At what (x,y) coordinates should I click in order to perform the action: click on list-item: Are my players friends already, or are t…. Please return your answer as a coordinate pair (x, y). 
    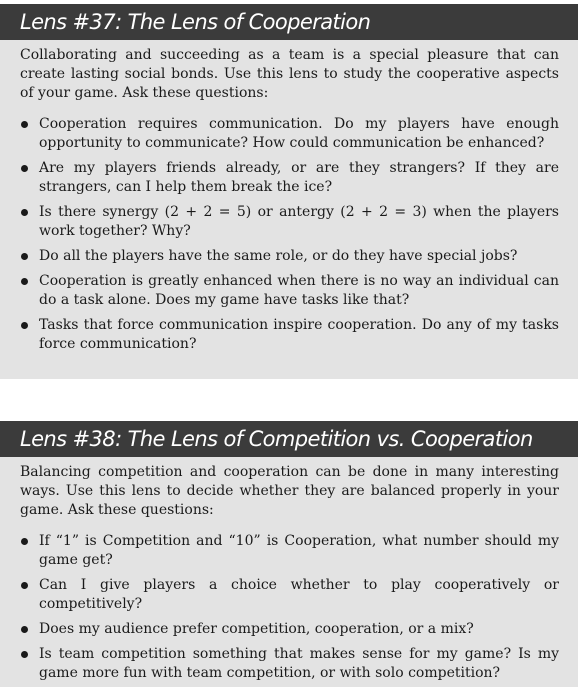
    Looking at the image, I should click on (289, 178).